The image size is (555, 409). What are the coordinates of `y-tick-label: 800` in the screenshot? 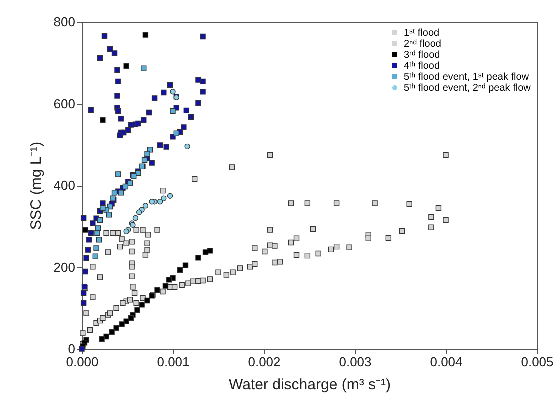 It's located at (65, 22).